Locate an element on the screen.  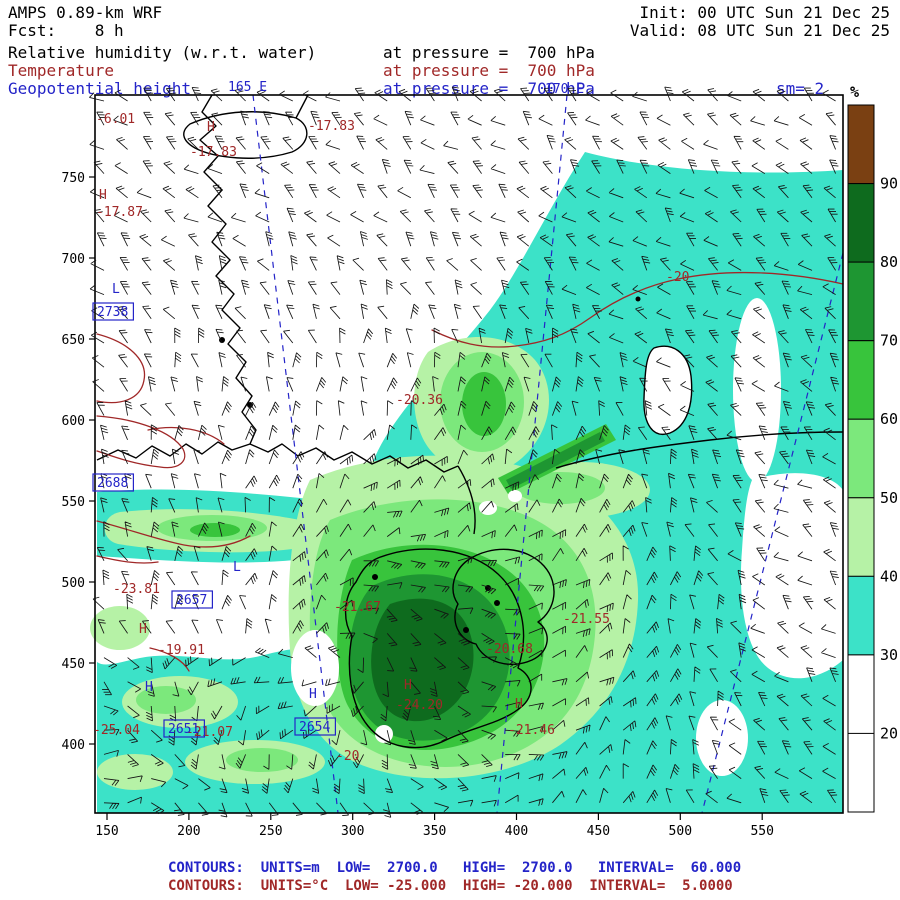
map-annotation: -20.68 is located at coordinates (509, 649).